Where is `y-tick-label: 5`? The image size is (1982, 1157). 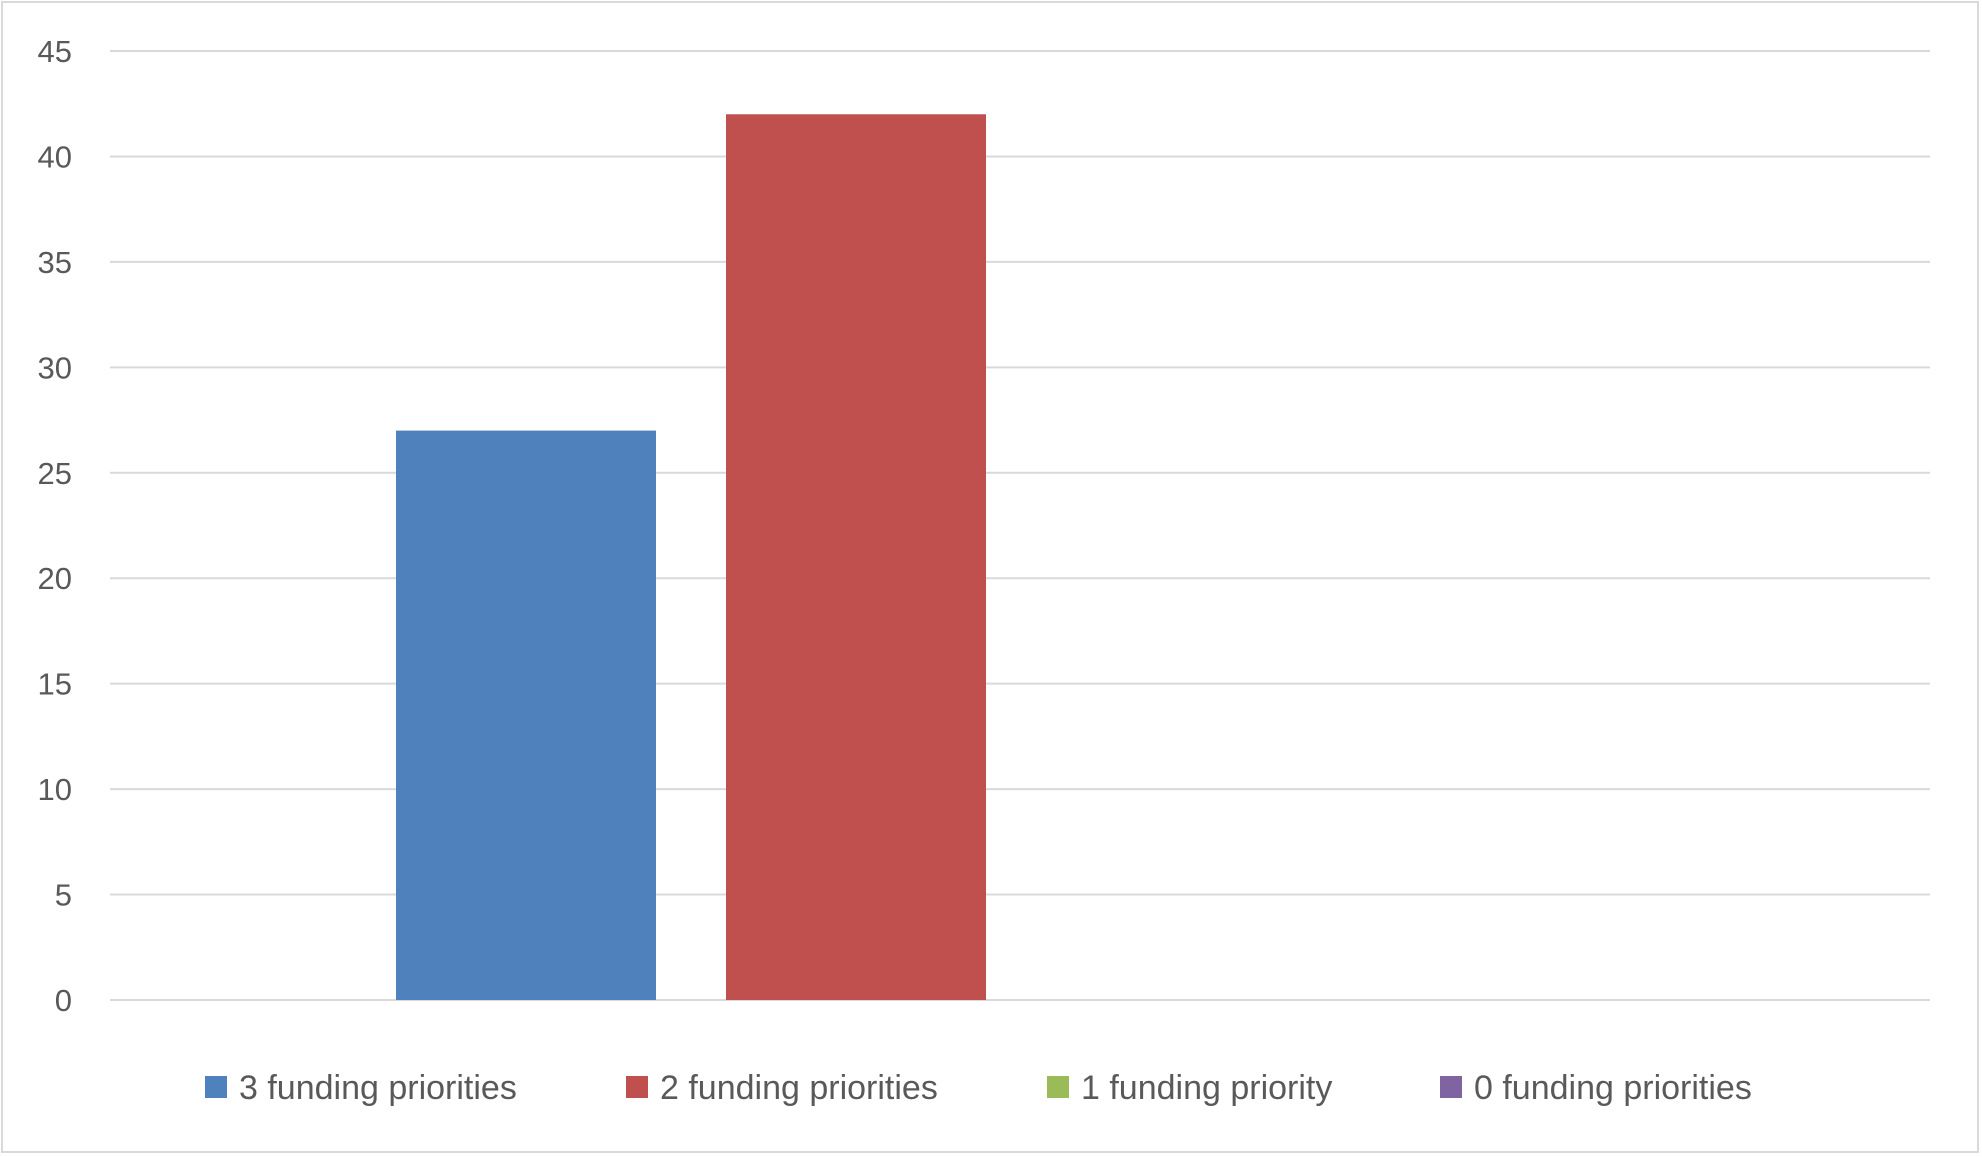 y-tick-label: 5 is located at coordinates (63, 895).